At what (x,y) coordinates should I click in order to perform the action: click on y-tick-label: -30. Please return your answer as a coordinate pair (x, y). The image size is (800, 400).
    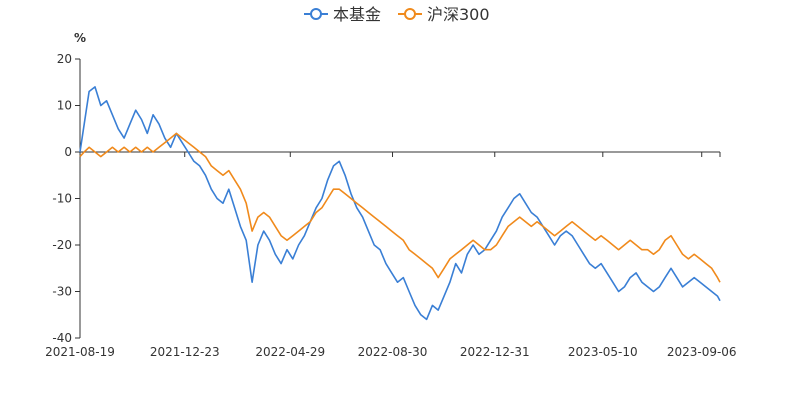
    Looking at the image, I should click on (62, 292).